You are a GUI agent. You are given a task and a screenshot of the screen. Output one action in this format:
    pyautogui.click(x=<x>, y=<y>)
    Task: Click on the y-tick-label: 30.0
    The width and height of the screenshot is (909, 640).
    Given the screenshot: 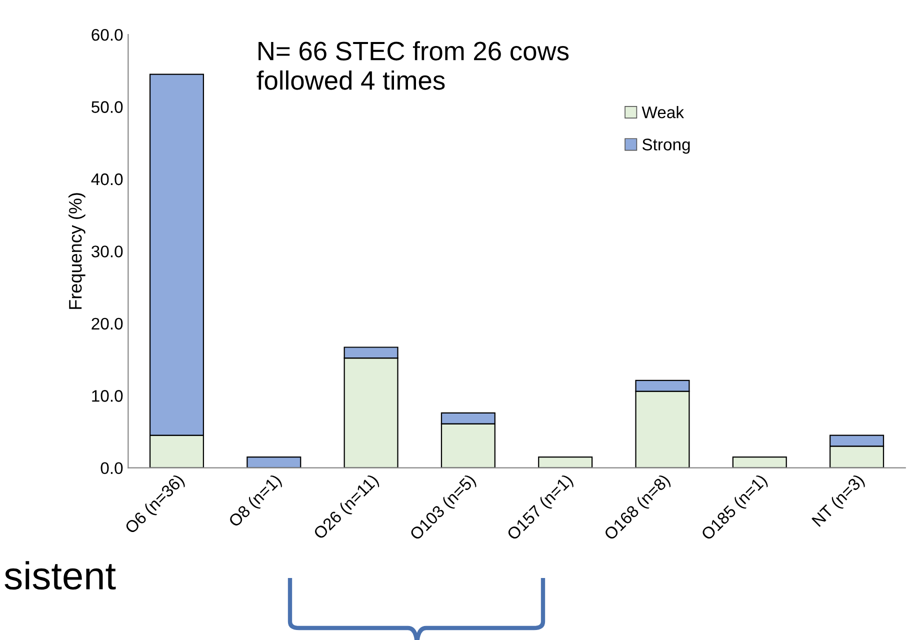 What is the action you would take?
    pyautogui.click(x=107, y=252)
    